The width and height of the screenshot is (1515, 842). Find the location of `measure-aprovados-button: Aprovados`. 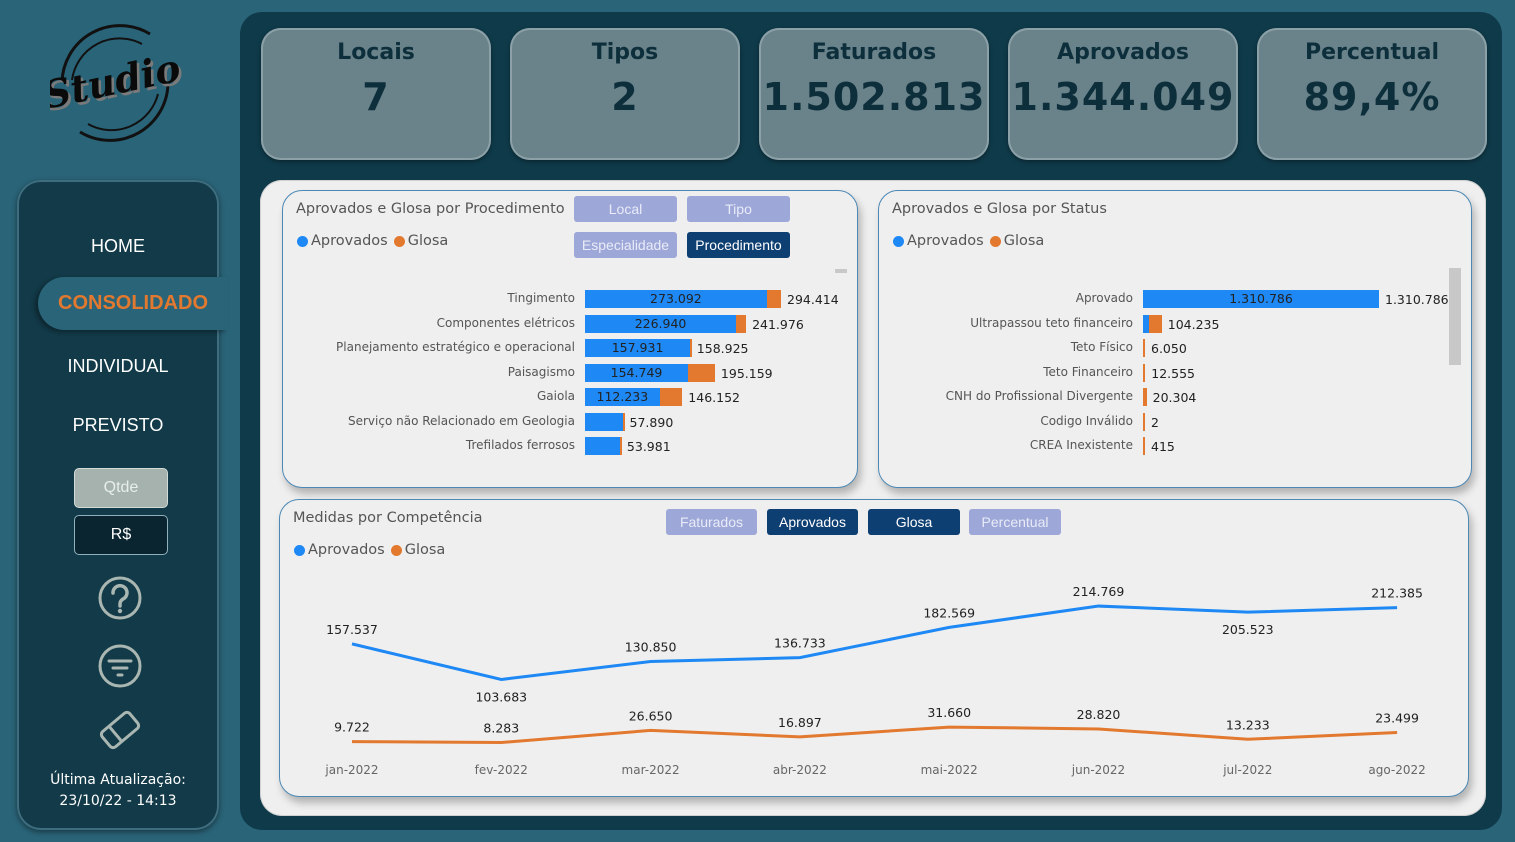

measure-aprovados-button: Aprovados is located at coordinates (812, 522).